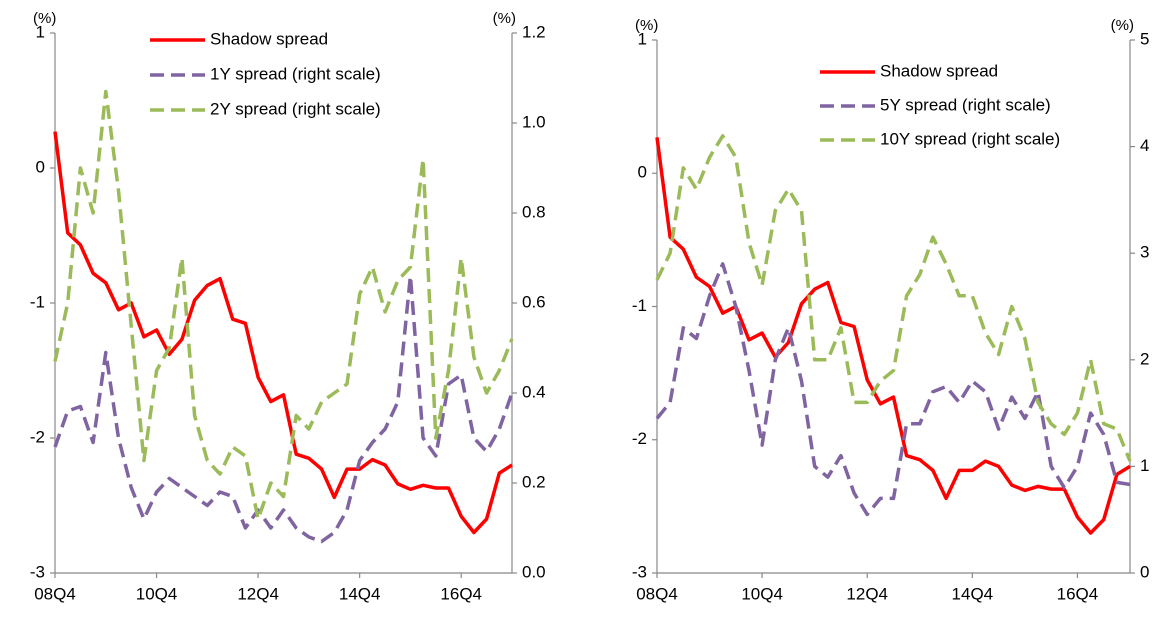  Describe the element at coordinates (295, 73) in the screenshot. I see `legend-label: 1Y spread (right scale)` at that location.